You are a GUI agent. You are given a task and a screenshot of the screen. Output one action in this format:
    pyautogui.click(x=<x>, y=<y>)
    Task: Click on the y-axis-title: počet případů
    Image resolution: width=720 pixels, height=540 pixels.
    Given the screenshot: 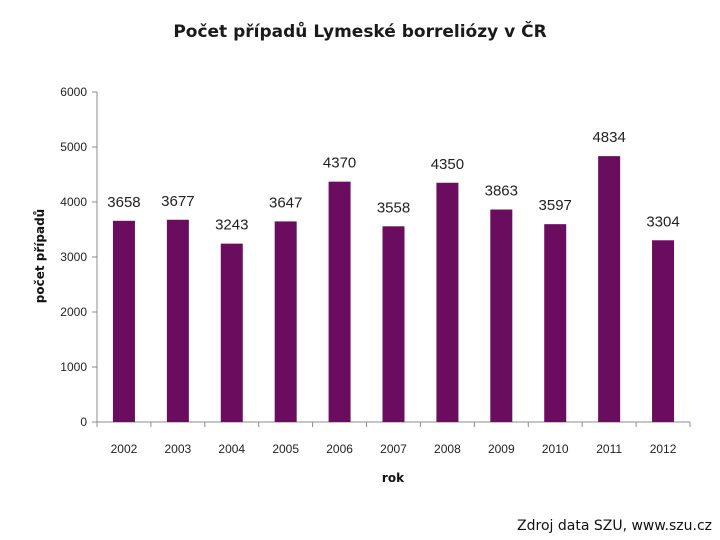 What is the action you would take?
    pyautogui.click(x=40, y=256)
    